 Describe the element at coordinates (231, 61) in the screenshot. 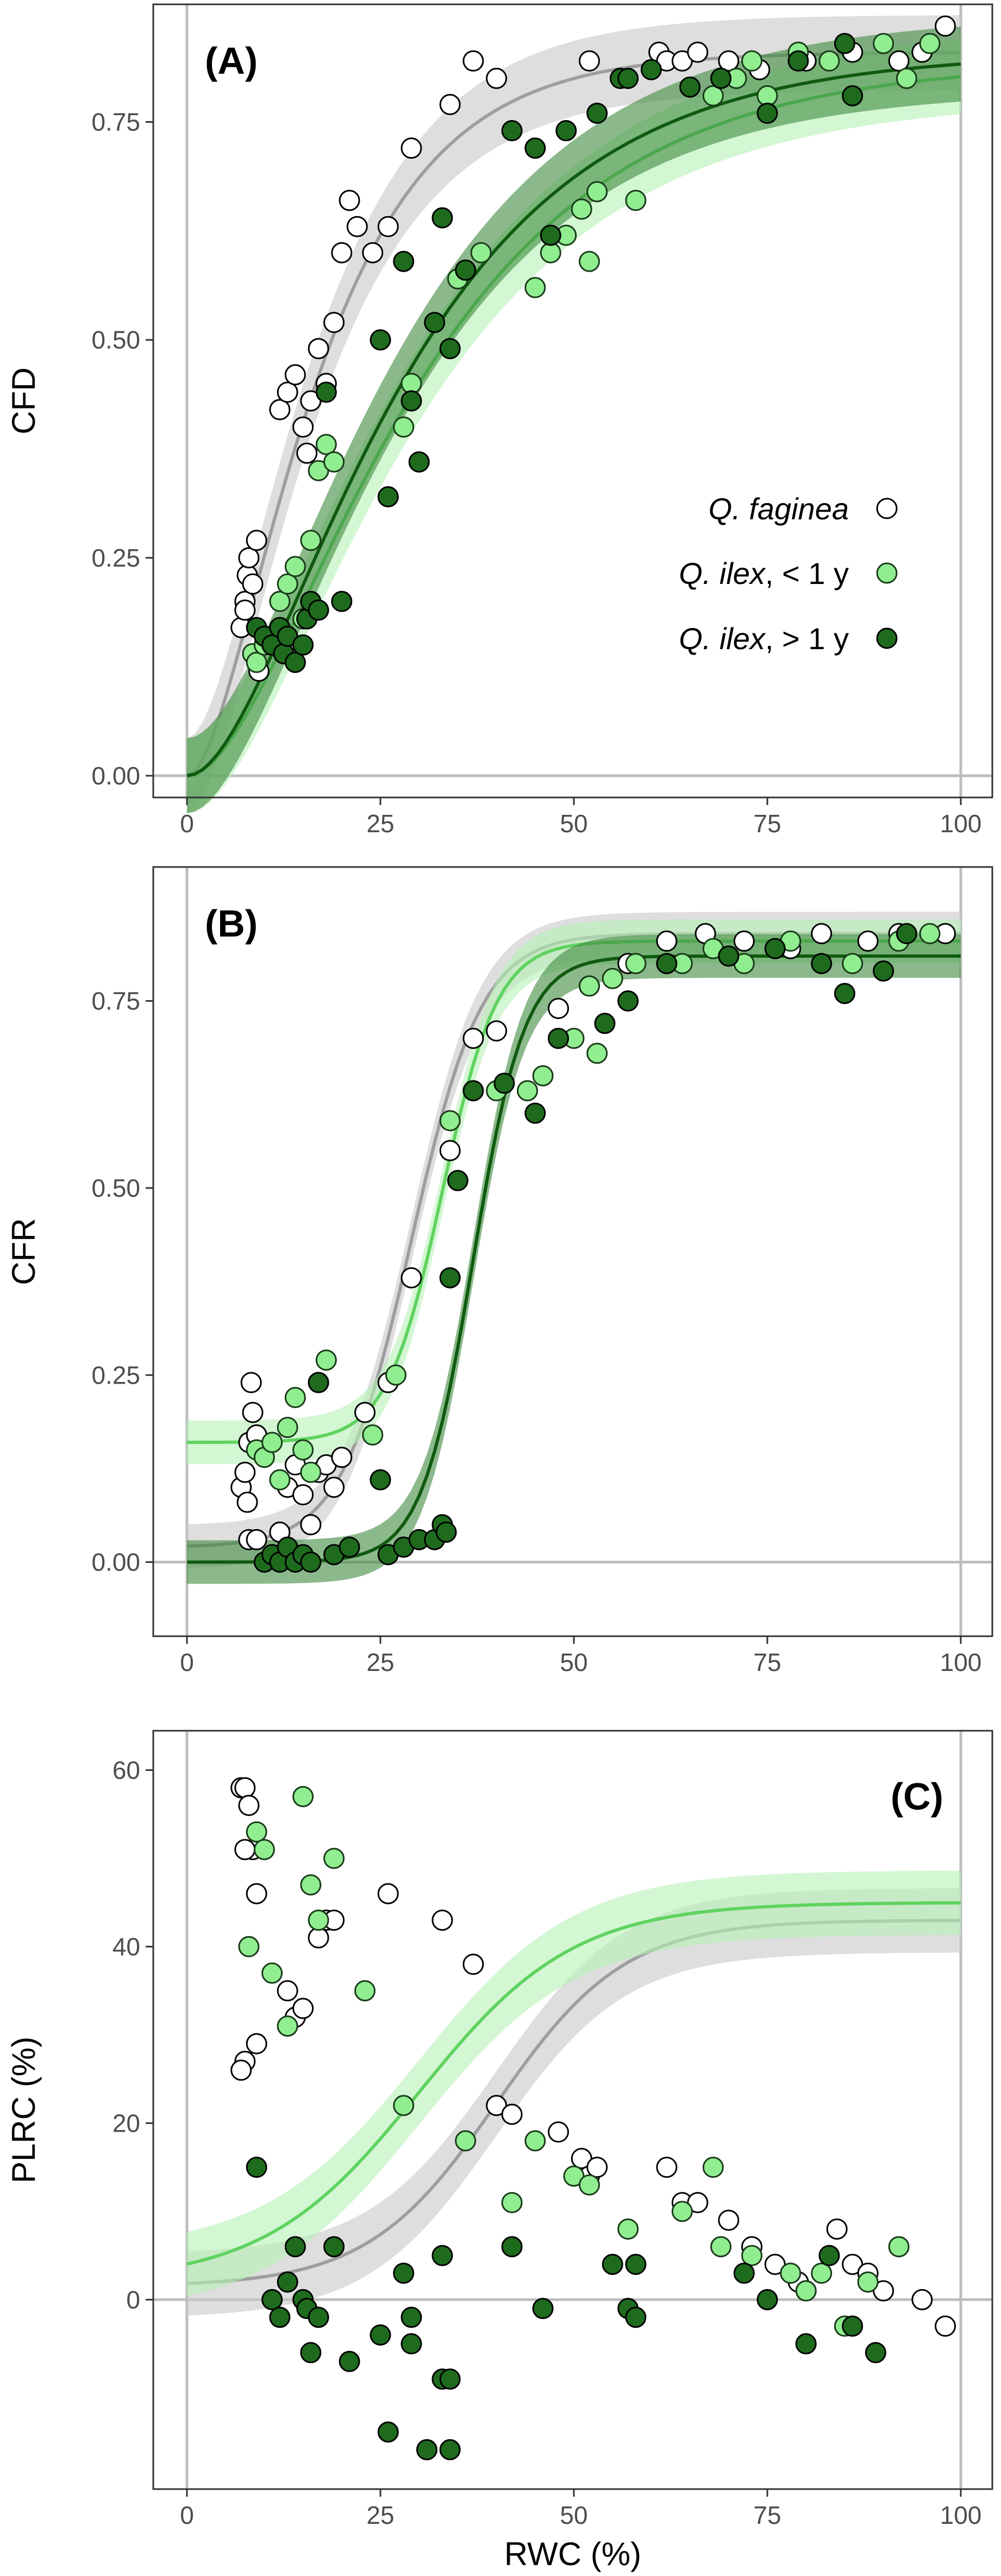

I see `panel-label: (A)` at that location.